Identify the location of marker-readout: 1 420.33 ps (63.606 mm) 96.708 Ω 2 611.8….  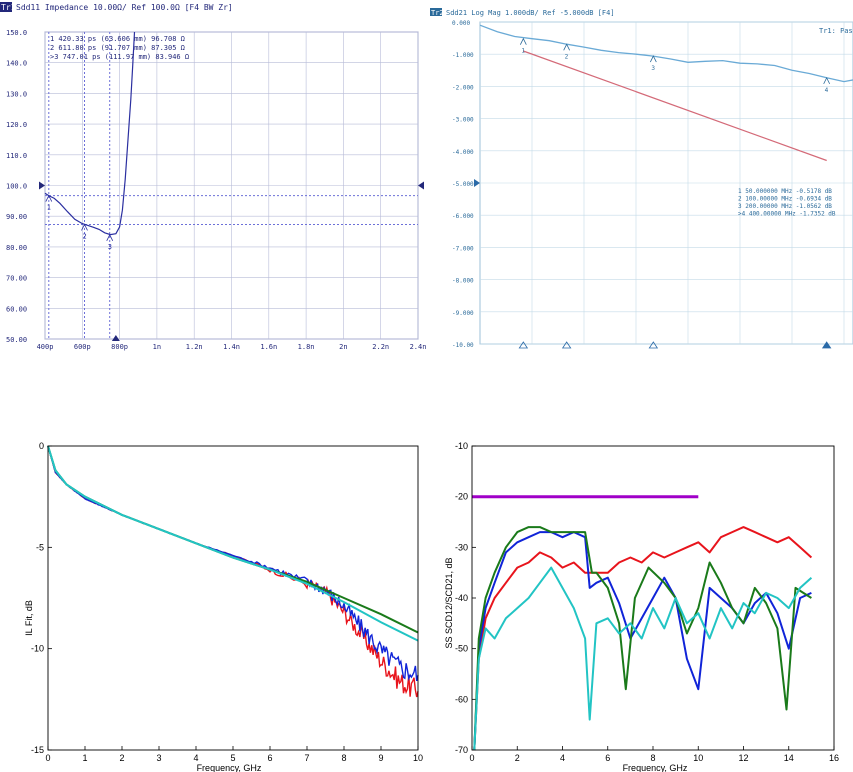
(119, 48).